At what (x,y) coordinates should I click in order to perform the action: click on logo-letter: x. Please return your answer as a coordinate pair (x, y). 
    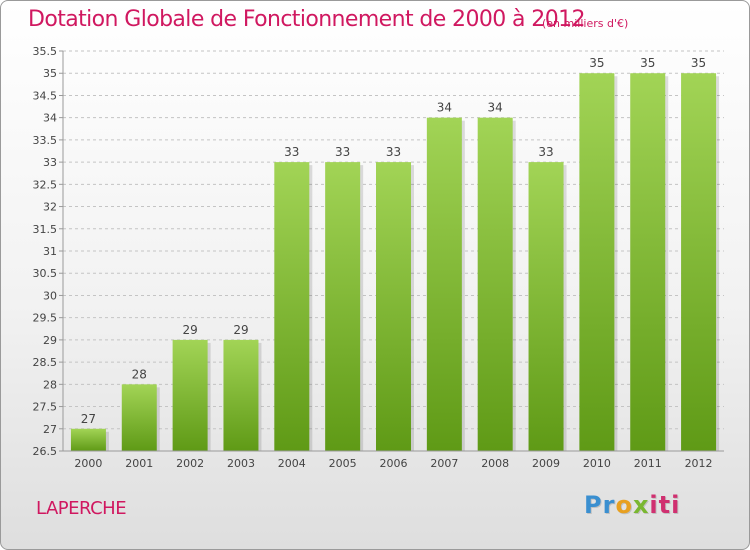
    Looking at the image, I should click on (641, 505).